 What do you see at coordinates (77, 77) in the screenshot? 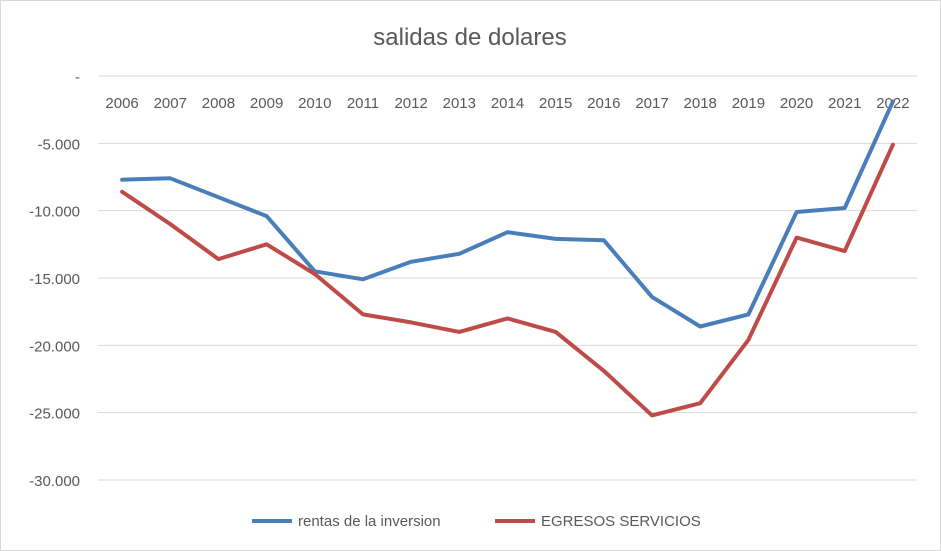
I see `y-tick-label: -` at bounding box center [77, 77].